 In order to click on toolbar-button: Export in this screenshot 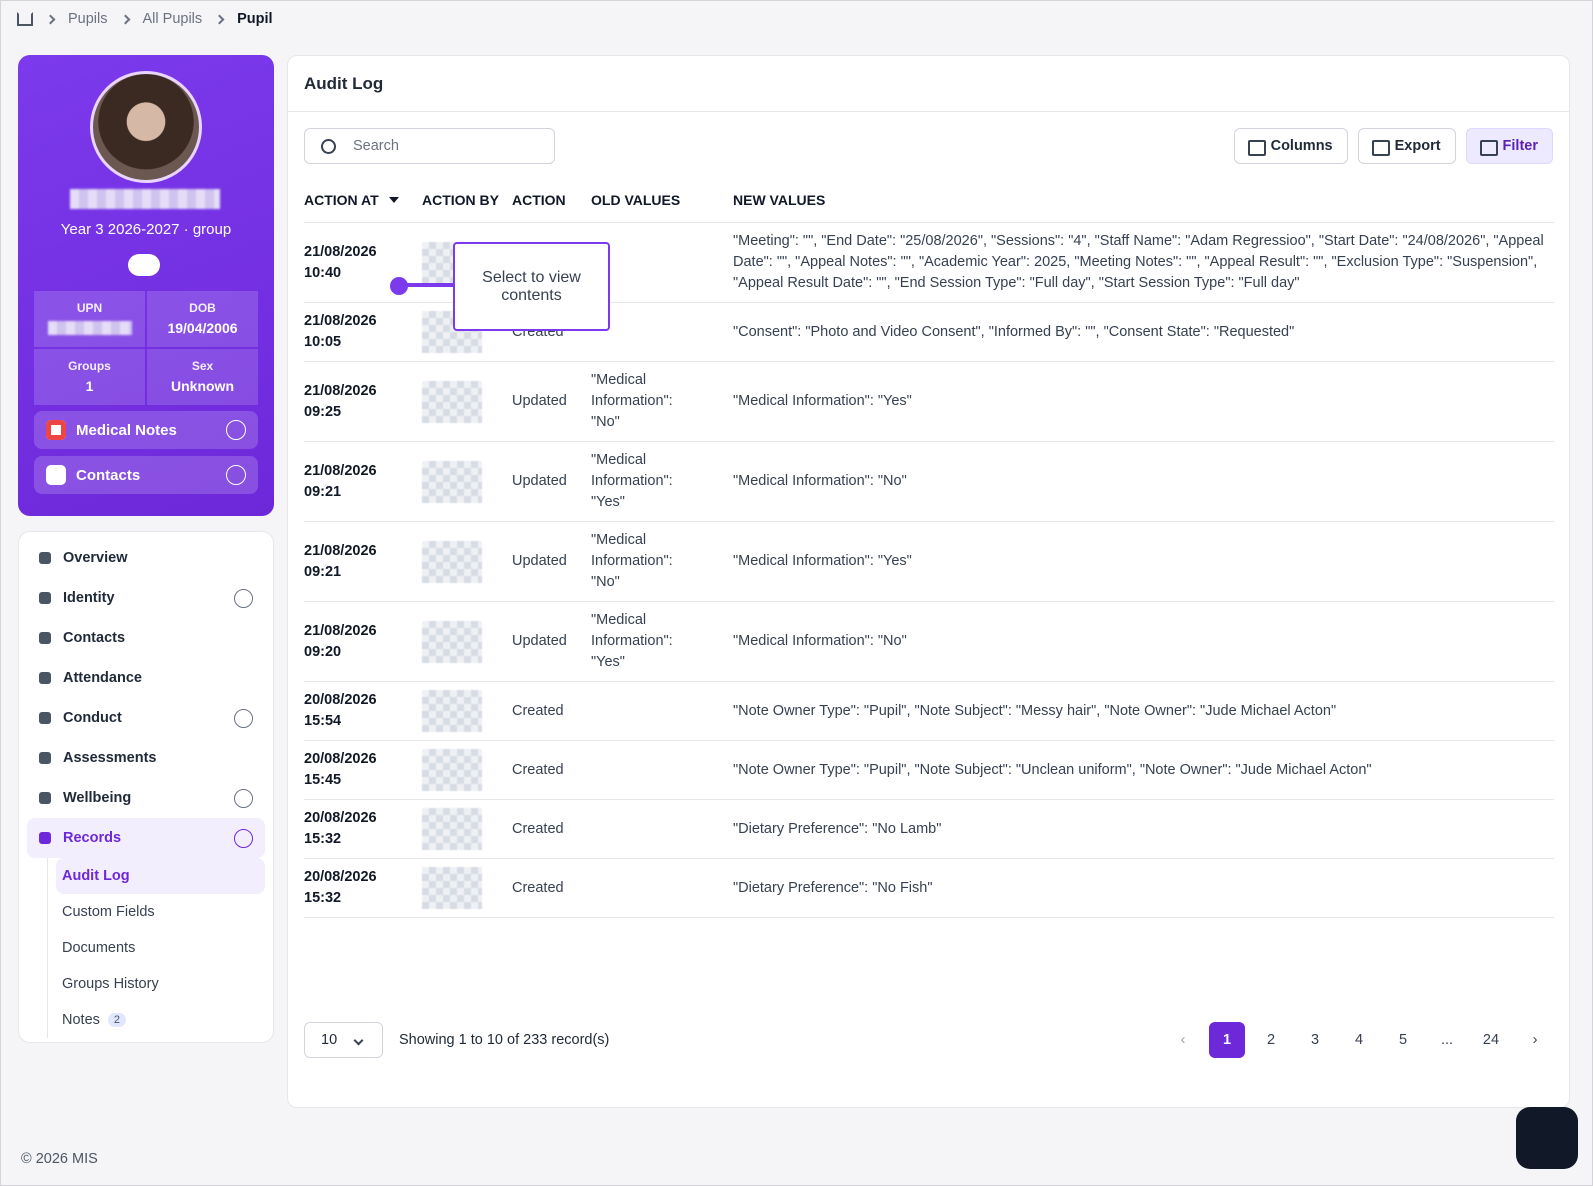, I will do `click(1406, 146)`.